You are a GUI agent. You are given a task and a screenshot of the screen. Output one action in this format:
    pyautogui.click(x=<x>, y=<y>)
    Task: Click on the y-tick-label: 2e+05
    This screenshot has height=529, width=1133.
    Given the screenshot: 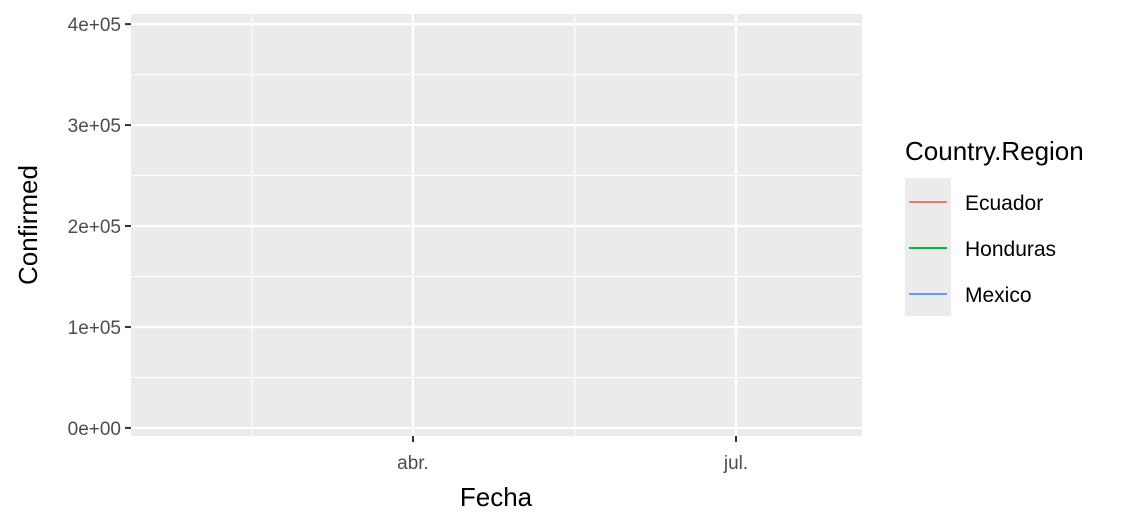 What is the action you would take?
    pyautogui.click(x=94, y=227)
    